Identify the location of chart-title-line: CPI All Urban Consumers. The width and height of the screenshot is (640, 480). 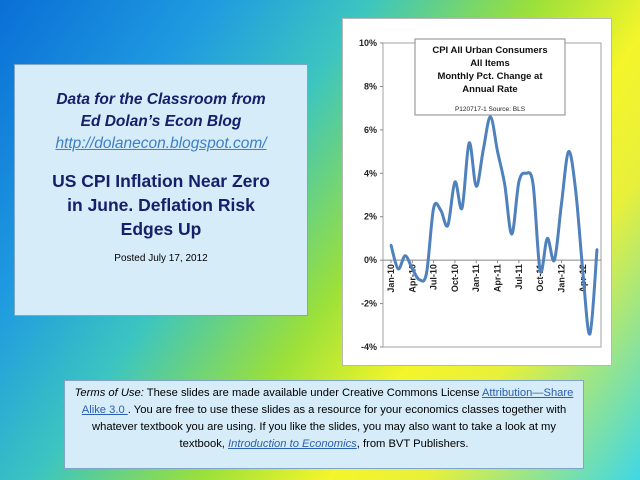
(489, 50).